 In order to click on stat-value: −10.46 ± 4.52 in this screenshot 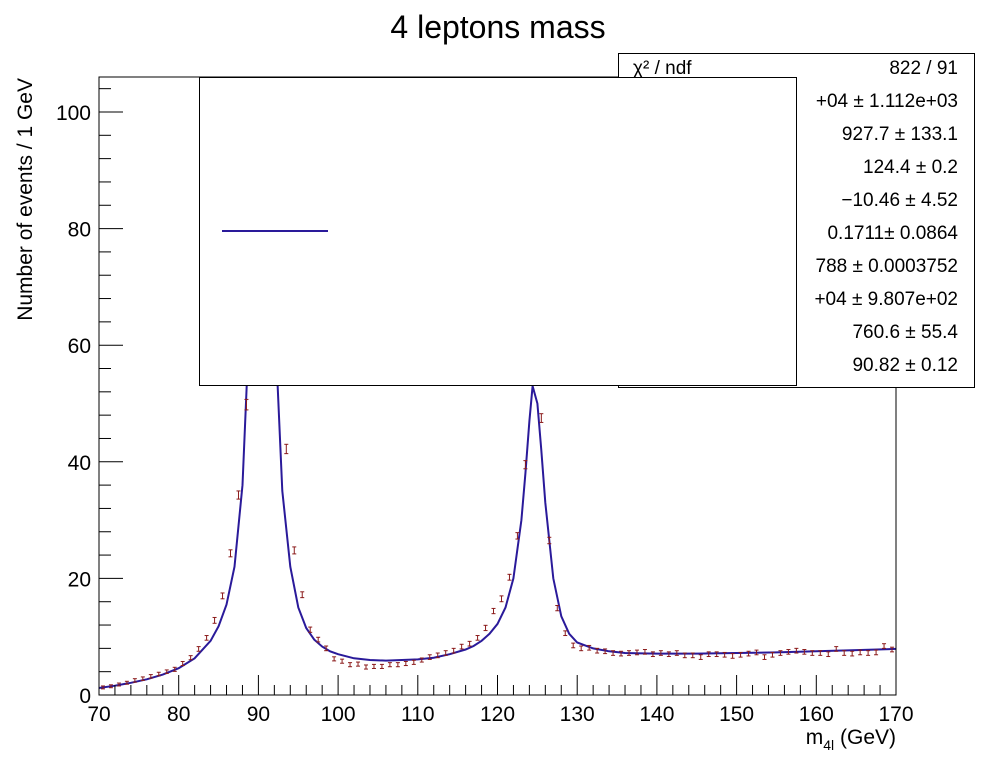, I will do `click(899, 200)`.